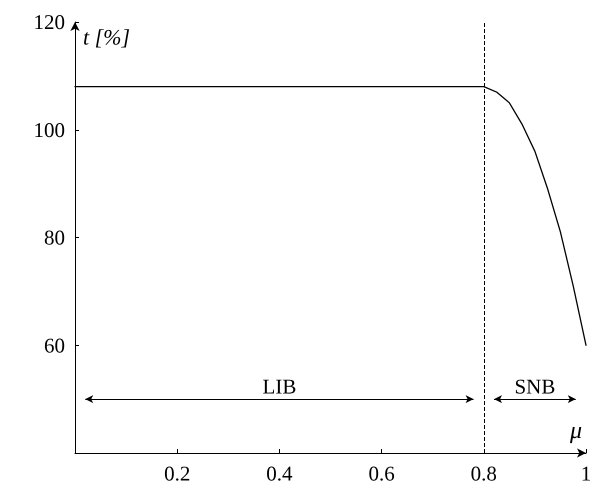  I want to click on y-tick-label: 120, so click(49, 22).